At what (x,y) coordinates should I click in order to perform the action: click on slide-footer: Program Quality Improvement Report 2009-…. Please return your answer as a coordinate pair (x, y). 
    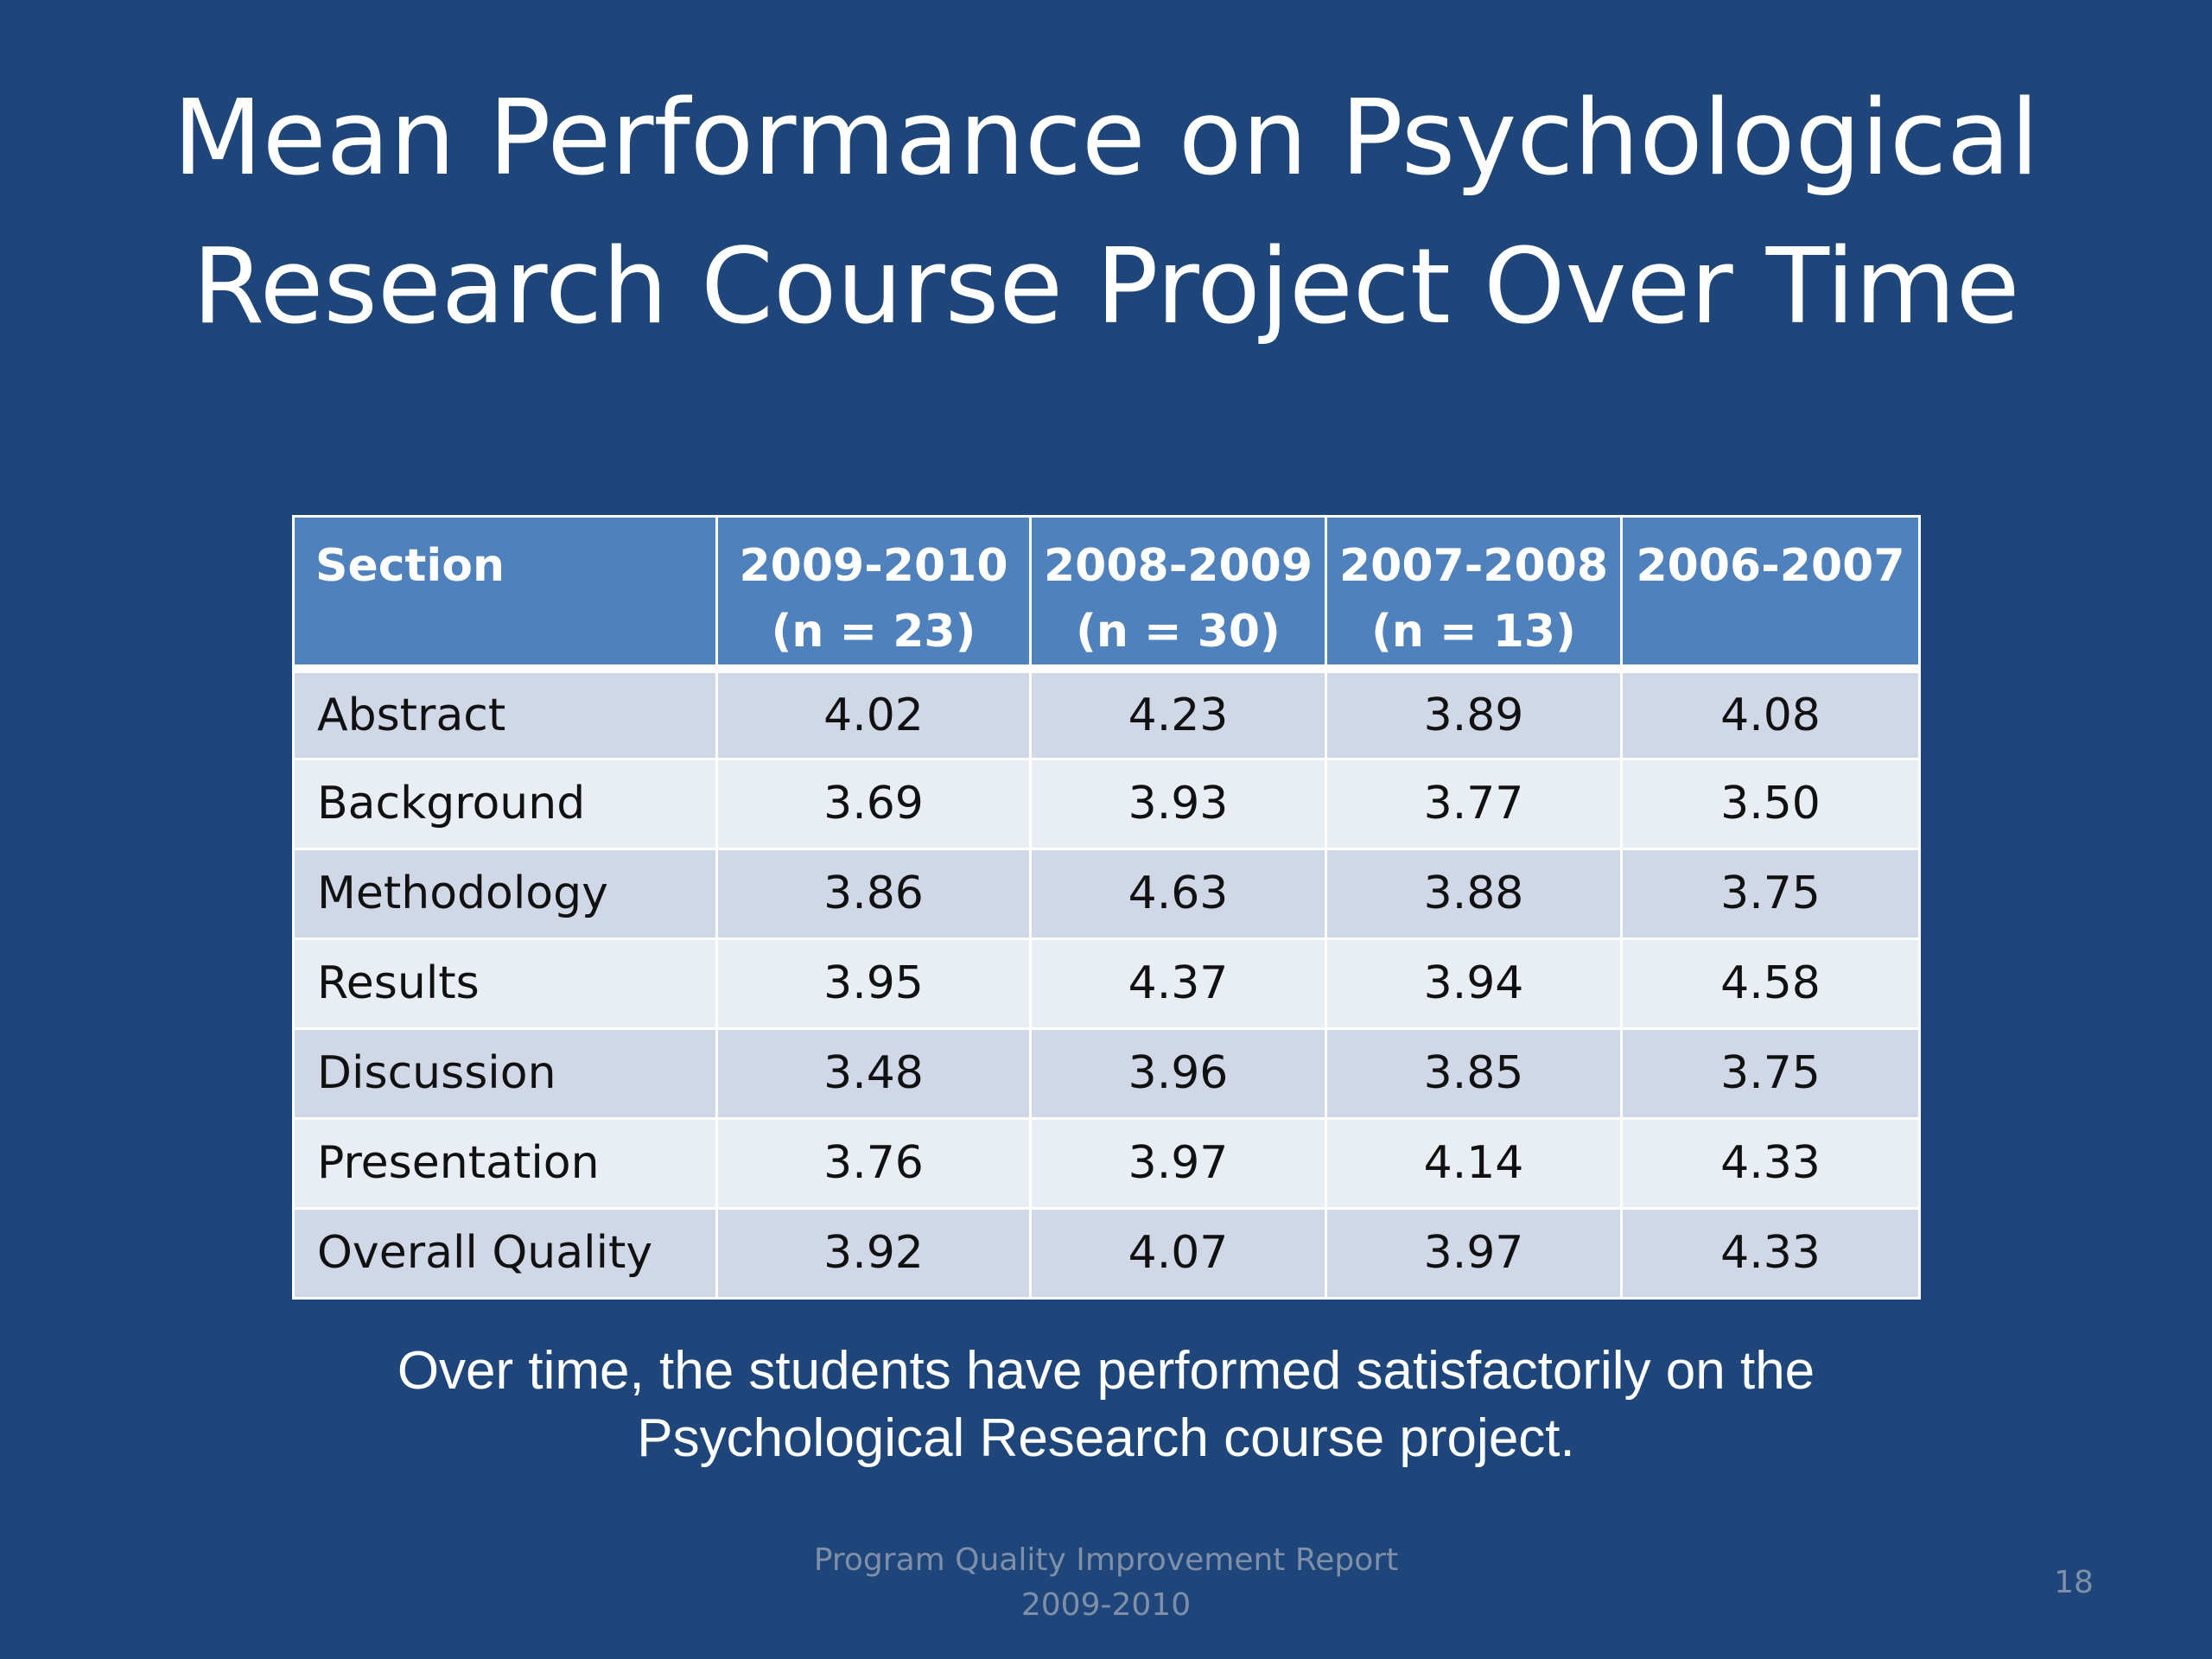
    Looking at the image, I should click on (1106, 1583).